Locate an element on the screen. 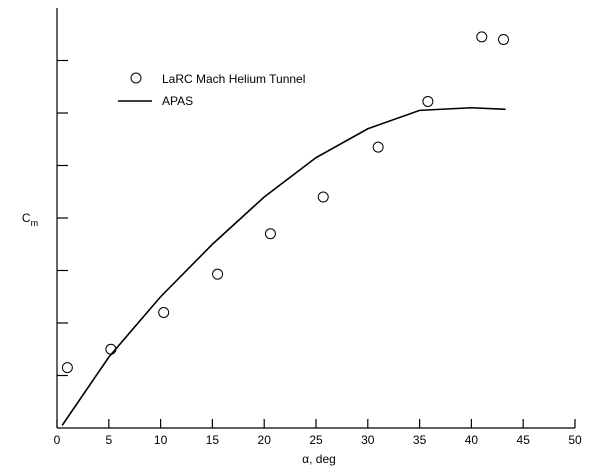 The width and height of the screenshot is (592, 474). x-tick-label: 10 is located at coordinates (161, 440).